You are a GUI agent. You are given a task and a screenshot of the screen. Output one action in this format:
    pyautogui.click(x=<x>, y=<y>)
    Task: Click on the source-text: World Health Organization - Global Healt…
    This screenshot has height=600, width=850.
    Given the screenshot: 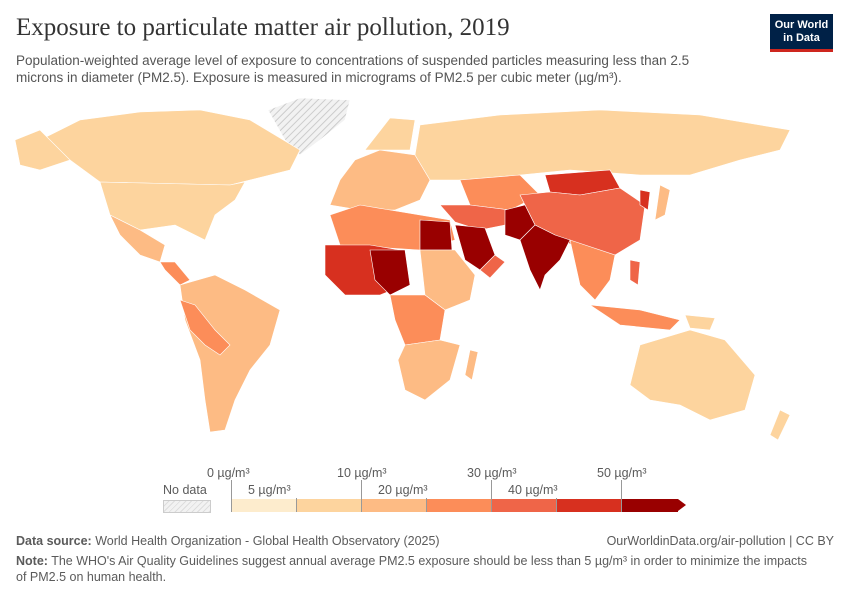 What is the action you would take?
    pyautogui.click(x=267, y=541)
    